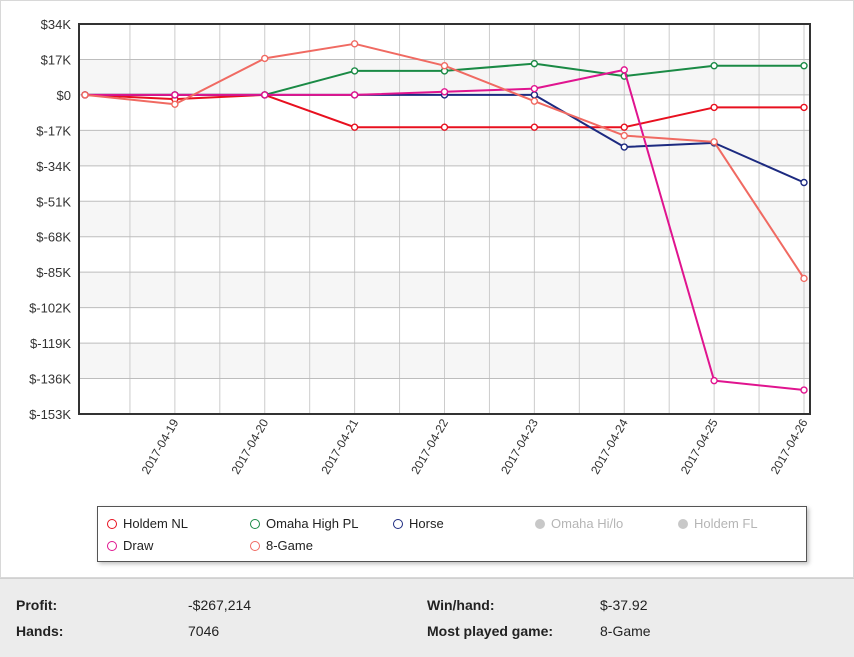 This screenshot has width=854, height=657. I want to click on y-tick-label: $0, so click(64, 95).